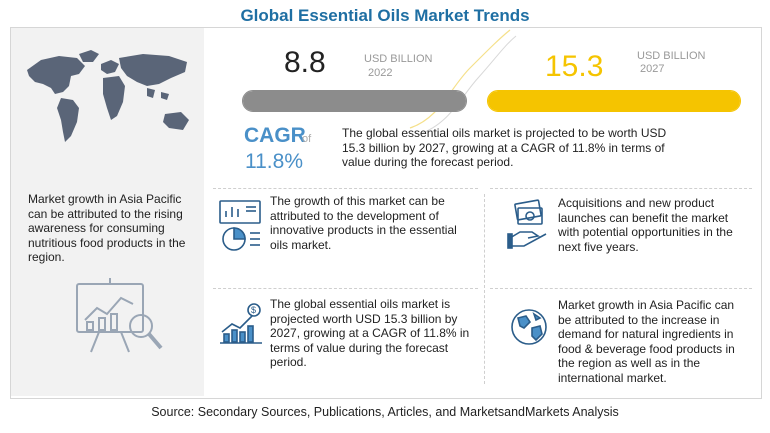 This screenshot has width=770, height=433. What do you see at coordinates (305, 62) in the screenshot?
I see `market-2022-value: 8.8` at bounding box center [305, 62].